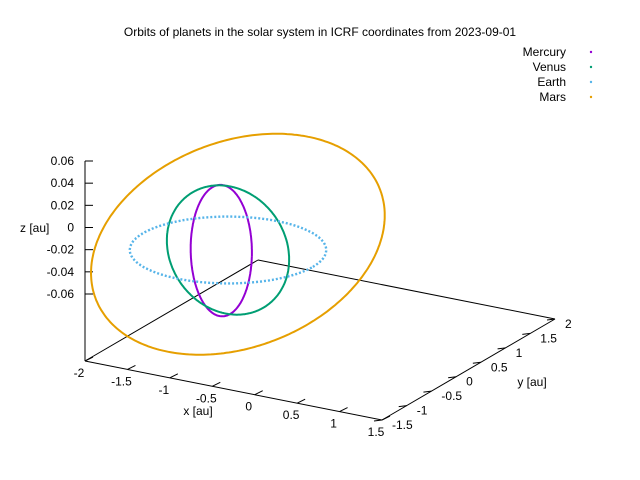 The height and width of the screenshot is (480, 640). I want to click on z-tick-label: 0.06, so click(63, 161).